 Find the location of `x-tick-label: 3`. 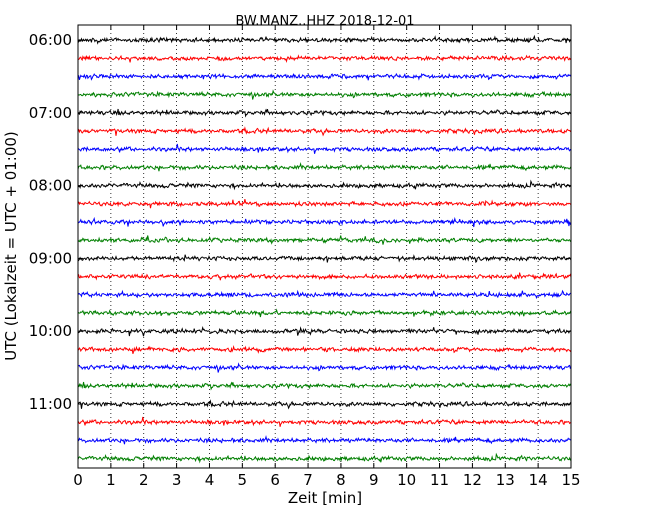

x-tick-label: 3 is located at coordinates (177, 480).